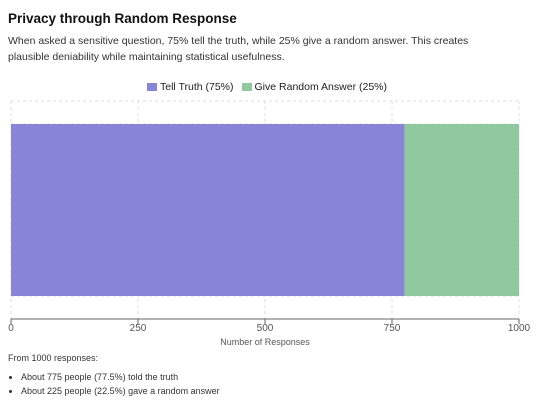  Describe the element at coordinates (320, 87) in the screenshot. I see `legend-label-random-answer: Give Random Answer (25%)` at that location.